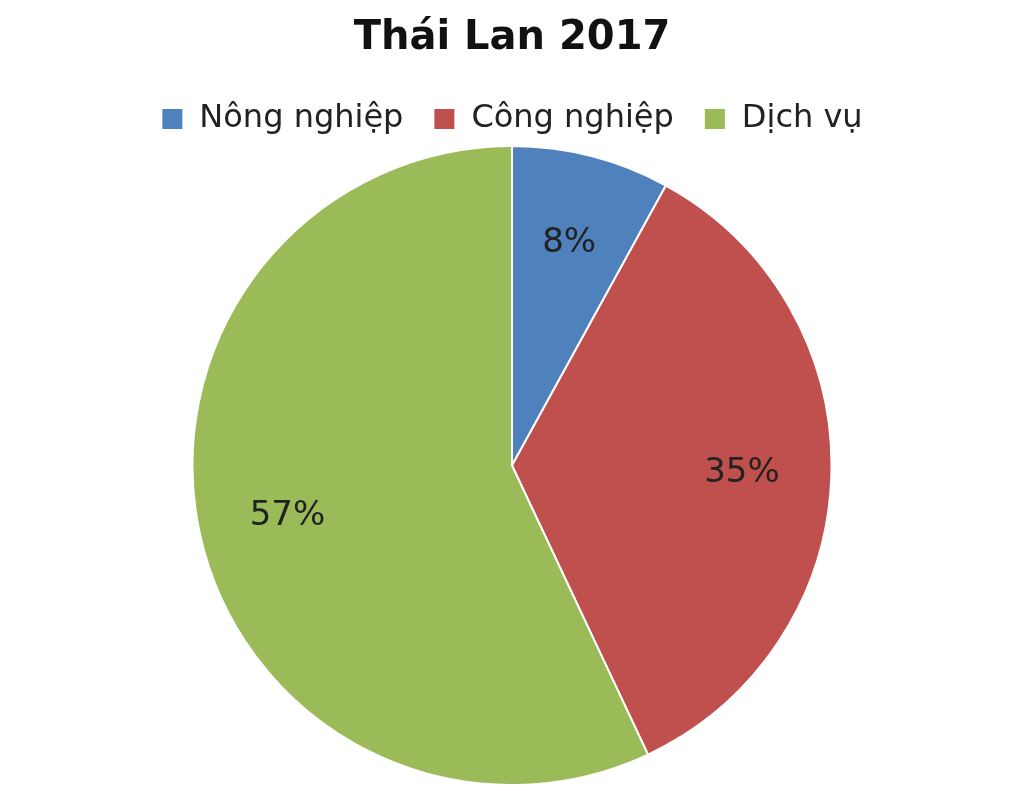  What do you see at coordinates (802, 116) in the screenshot?
I see `legend-label: Dịch vụ` at bounding box center [802, 116].